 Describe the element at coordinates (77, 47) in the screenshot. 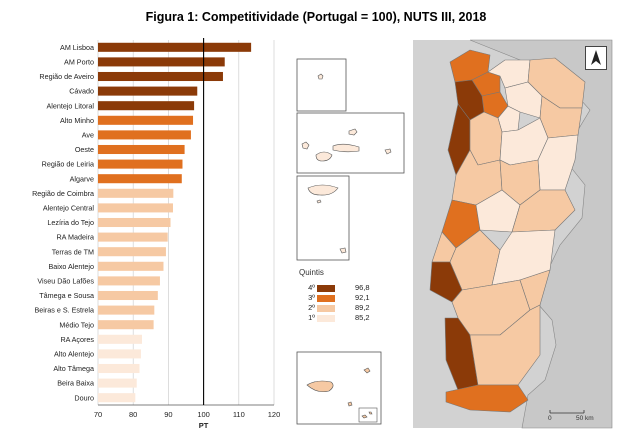

I see `category-label: AM Lisboa` at that location.